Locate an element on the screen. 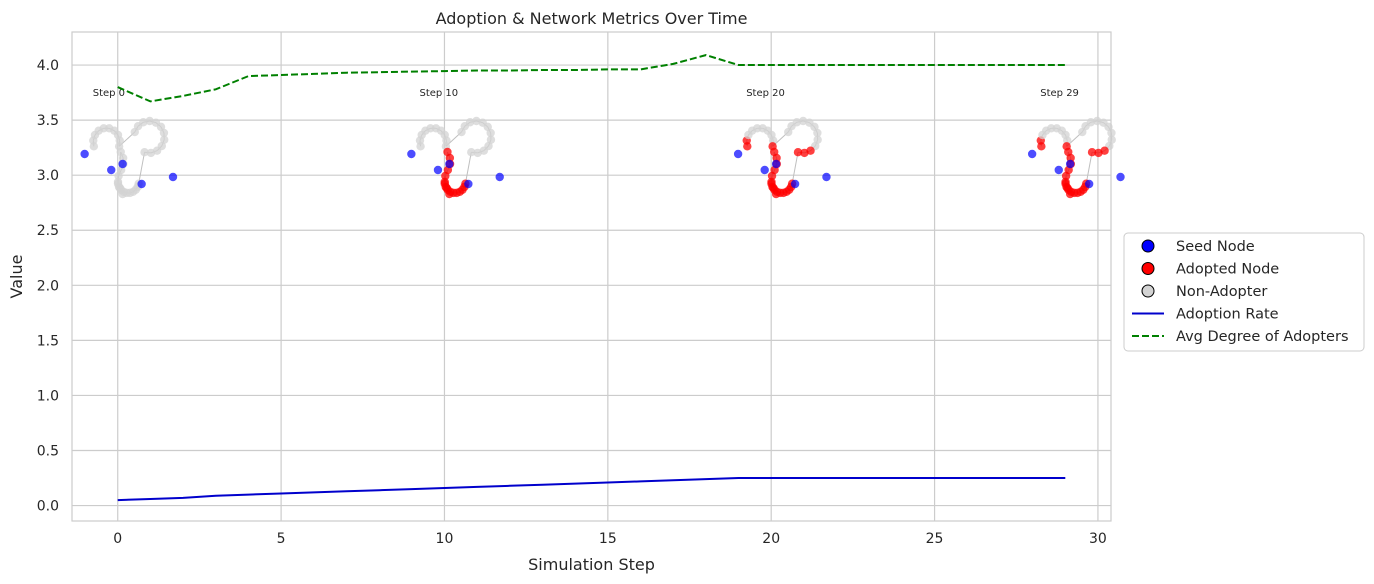  x-tick-label: 30 is located at coordinates (1098, 539).